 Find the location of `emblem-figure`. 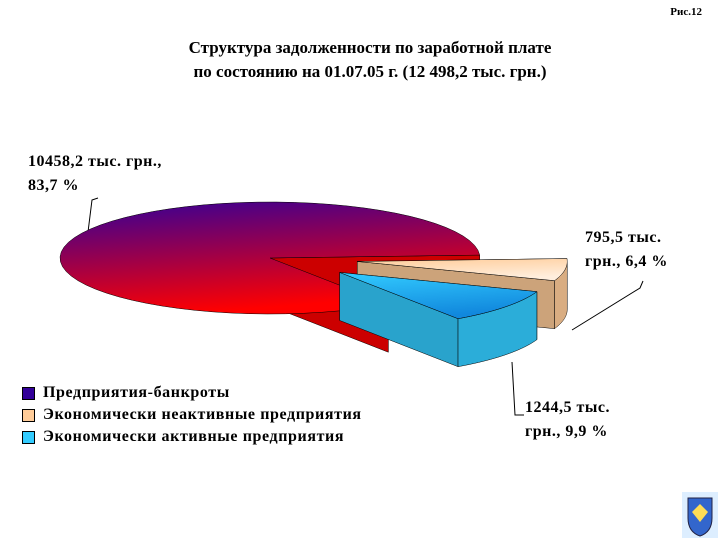

emblem-figure is located at coordinates (700, 513).